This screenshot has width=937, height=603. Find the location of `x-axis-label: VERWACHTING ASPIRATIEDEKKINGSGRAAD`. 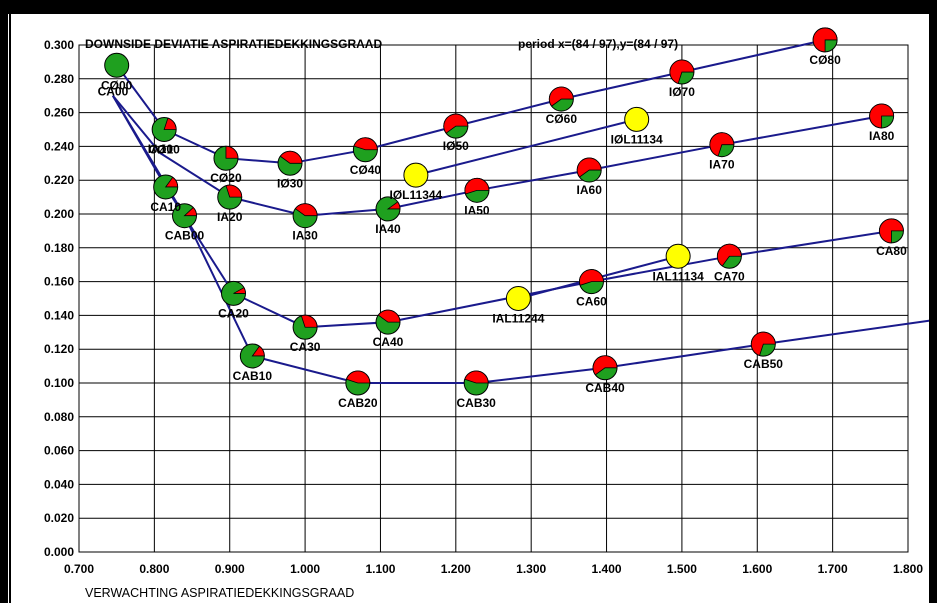

x-axis-label: VERWACHTING ASPIRATIEDEKKINGSGRAAD is located at coordinates (219, 593).